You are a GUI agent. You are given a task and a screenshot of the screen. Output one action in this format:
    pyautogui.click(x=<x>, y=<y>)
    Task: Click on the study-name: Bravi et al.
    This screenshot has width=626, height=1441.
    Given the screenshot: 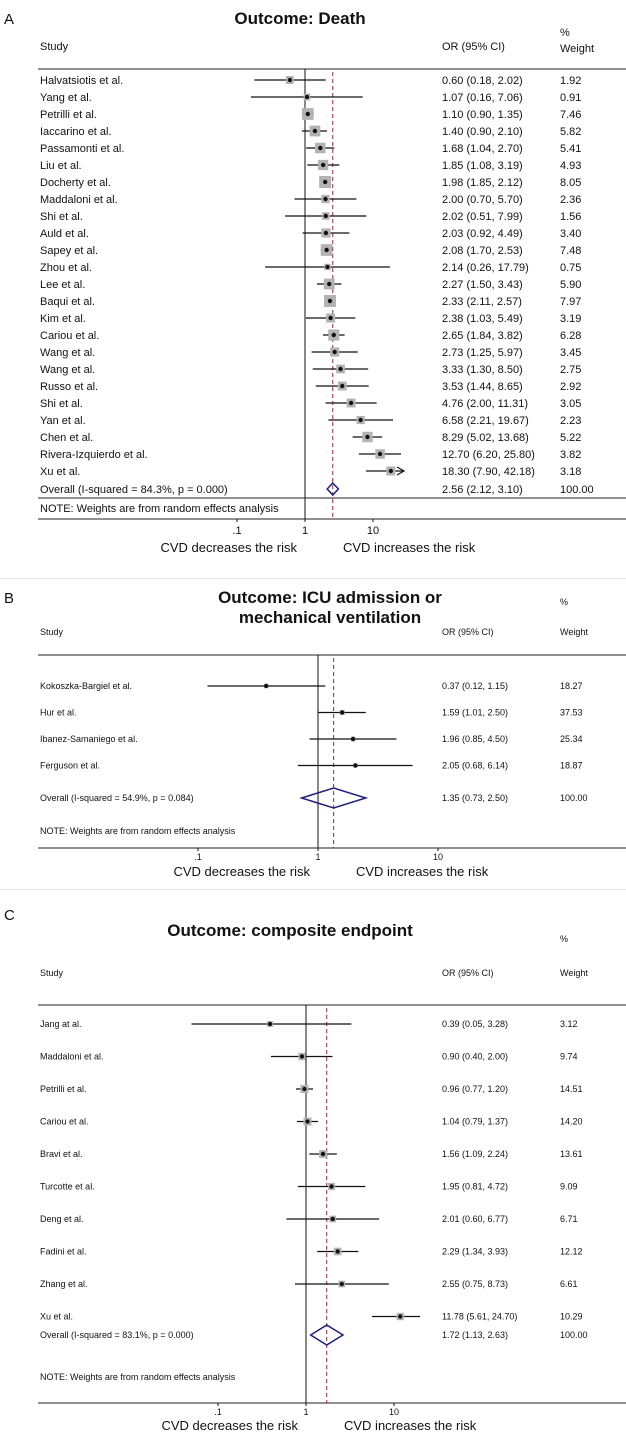 What is the action you would take?
    pyautogui.click(x=61, y=1154)
    